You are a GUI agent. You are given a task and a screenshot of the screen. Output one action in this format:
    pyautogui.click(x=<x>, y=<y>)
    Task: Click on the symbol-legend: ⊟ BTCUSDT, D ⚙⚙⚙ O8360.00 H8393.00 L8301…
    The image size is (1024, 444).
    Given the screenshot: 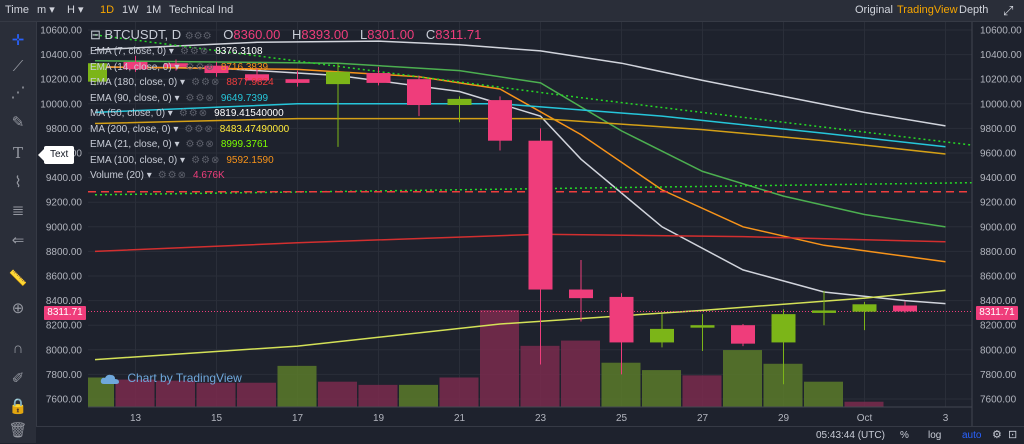 What is the action you would take?
    pyautogui.click(x=285, y=35)
    